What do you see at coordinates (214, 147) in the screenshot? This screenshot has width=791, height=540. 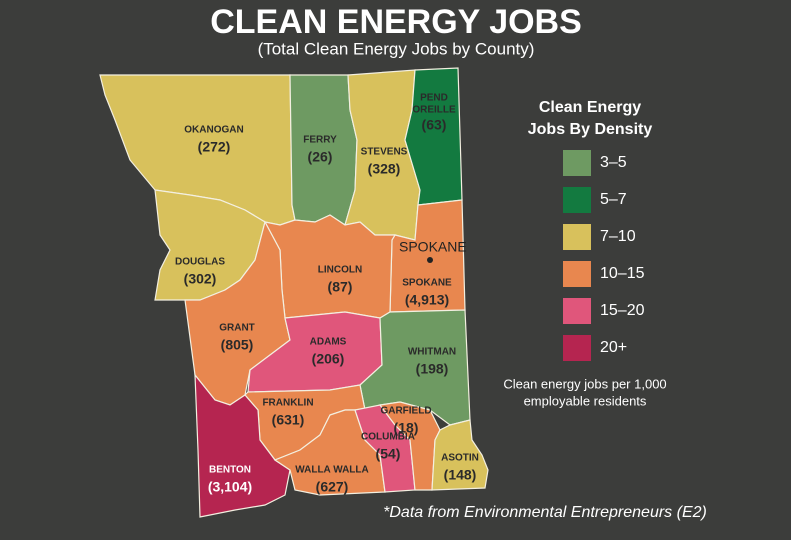 I see `county-jobs: (272)` at bounding box center [214, 147].